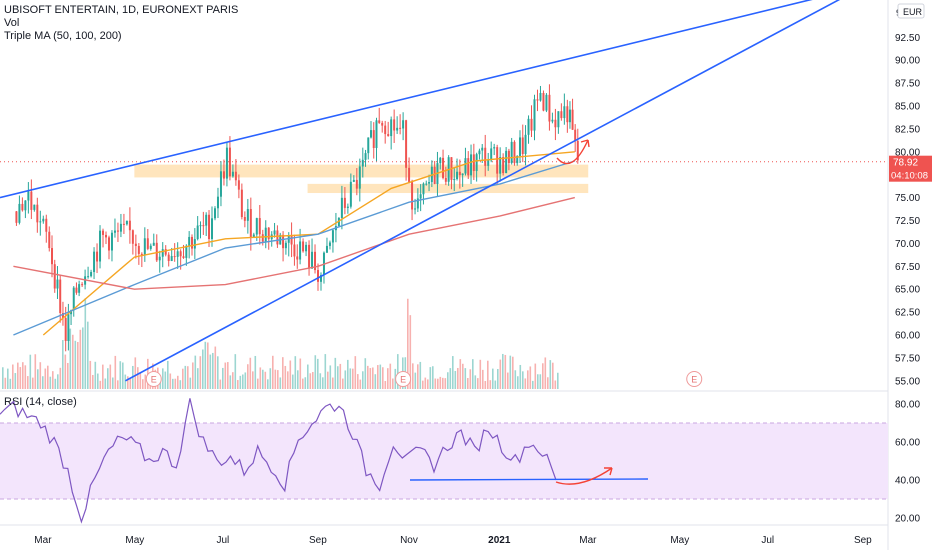 This screenshot has height=555, width=932. I want to click on ma-label: Triple MA (50, 100, 200), so click(63, 36).